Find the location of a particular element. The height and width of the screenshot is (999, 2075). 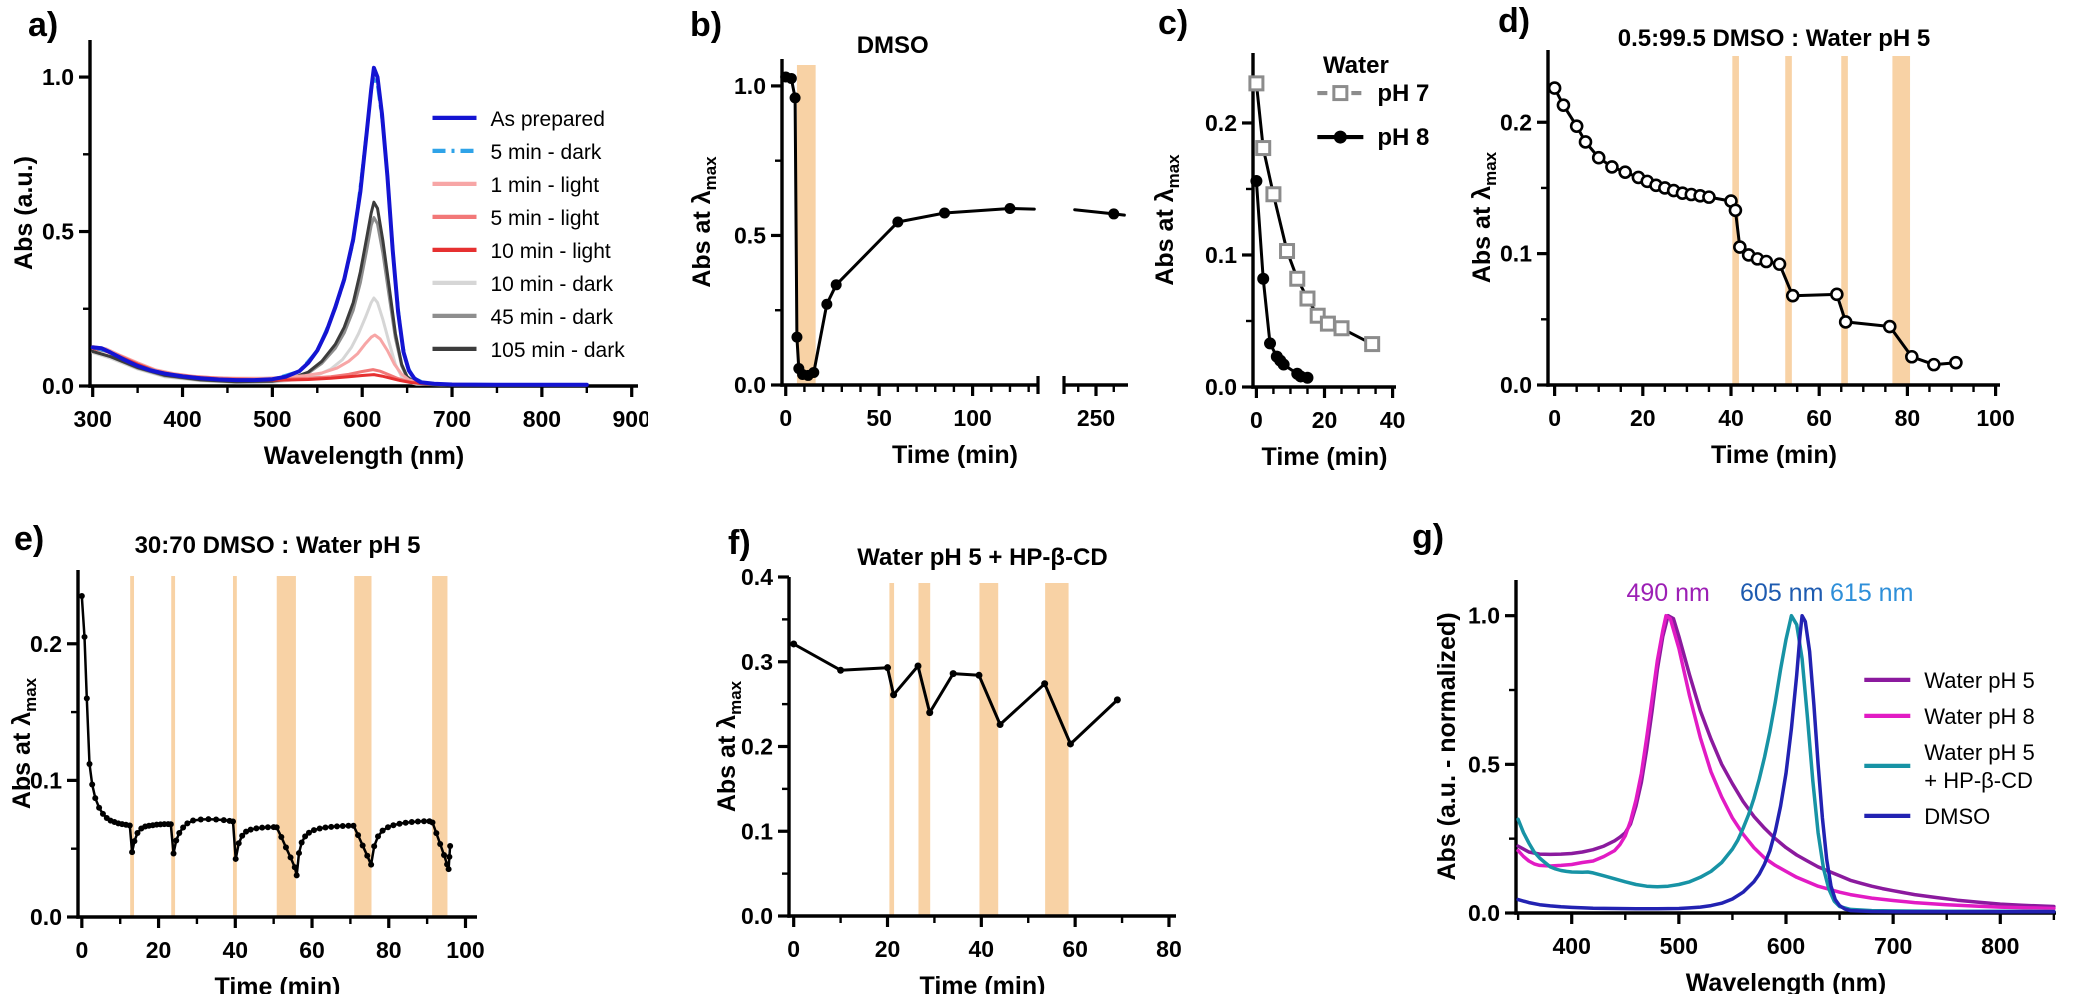

svg-text: As prepared is located at coordinates (548, 119).